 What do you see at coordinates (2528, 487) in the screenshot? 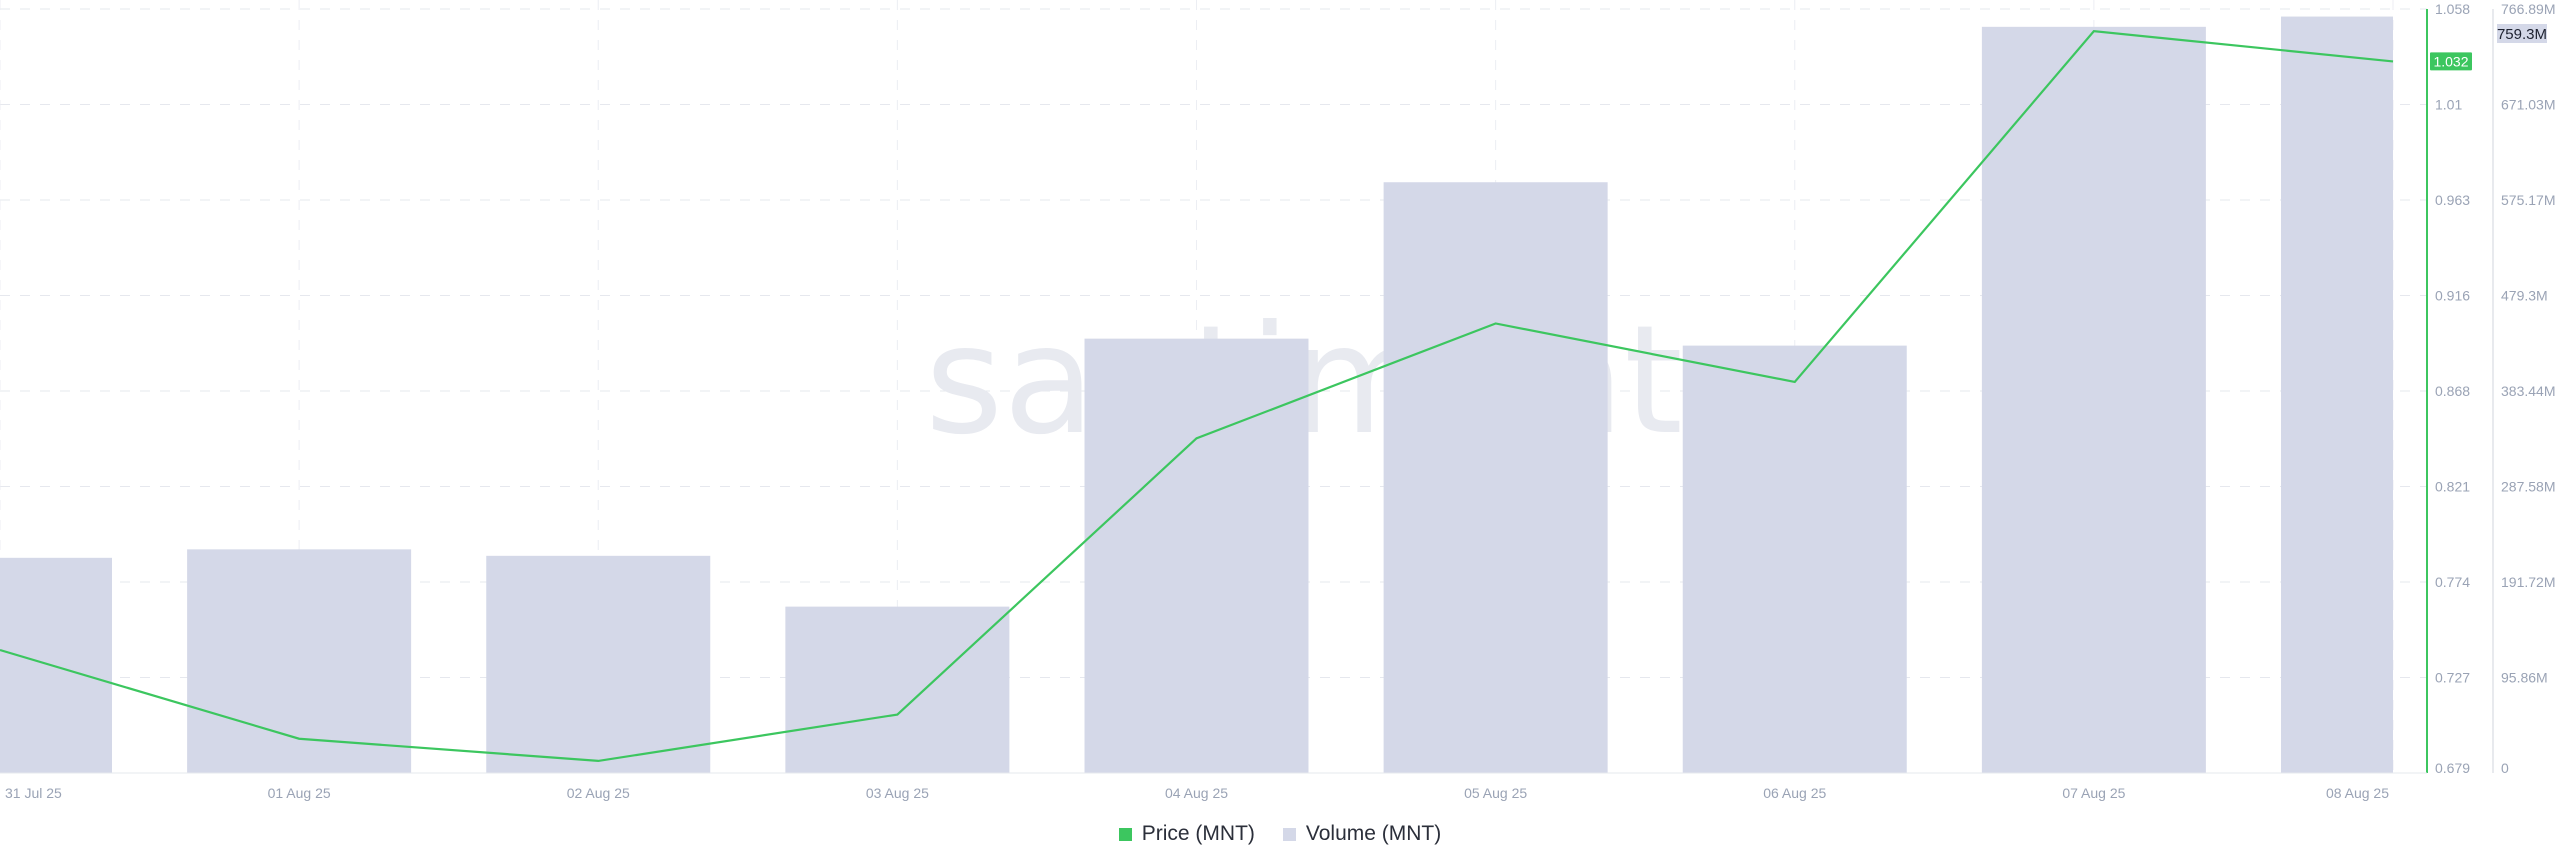
I see `volume-tick-label: 287.58M` at bounding box center [2528, 487].